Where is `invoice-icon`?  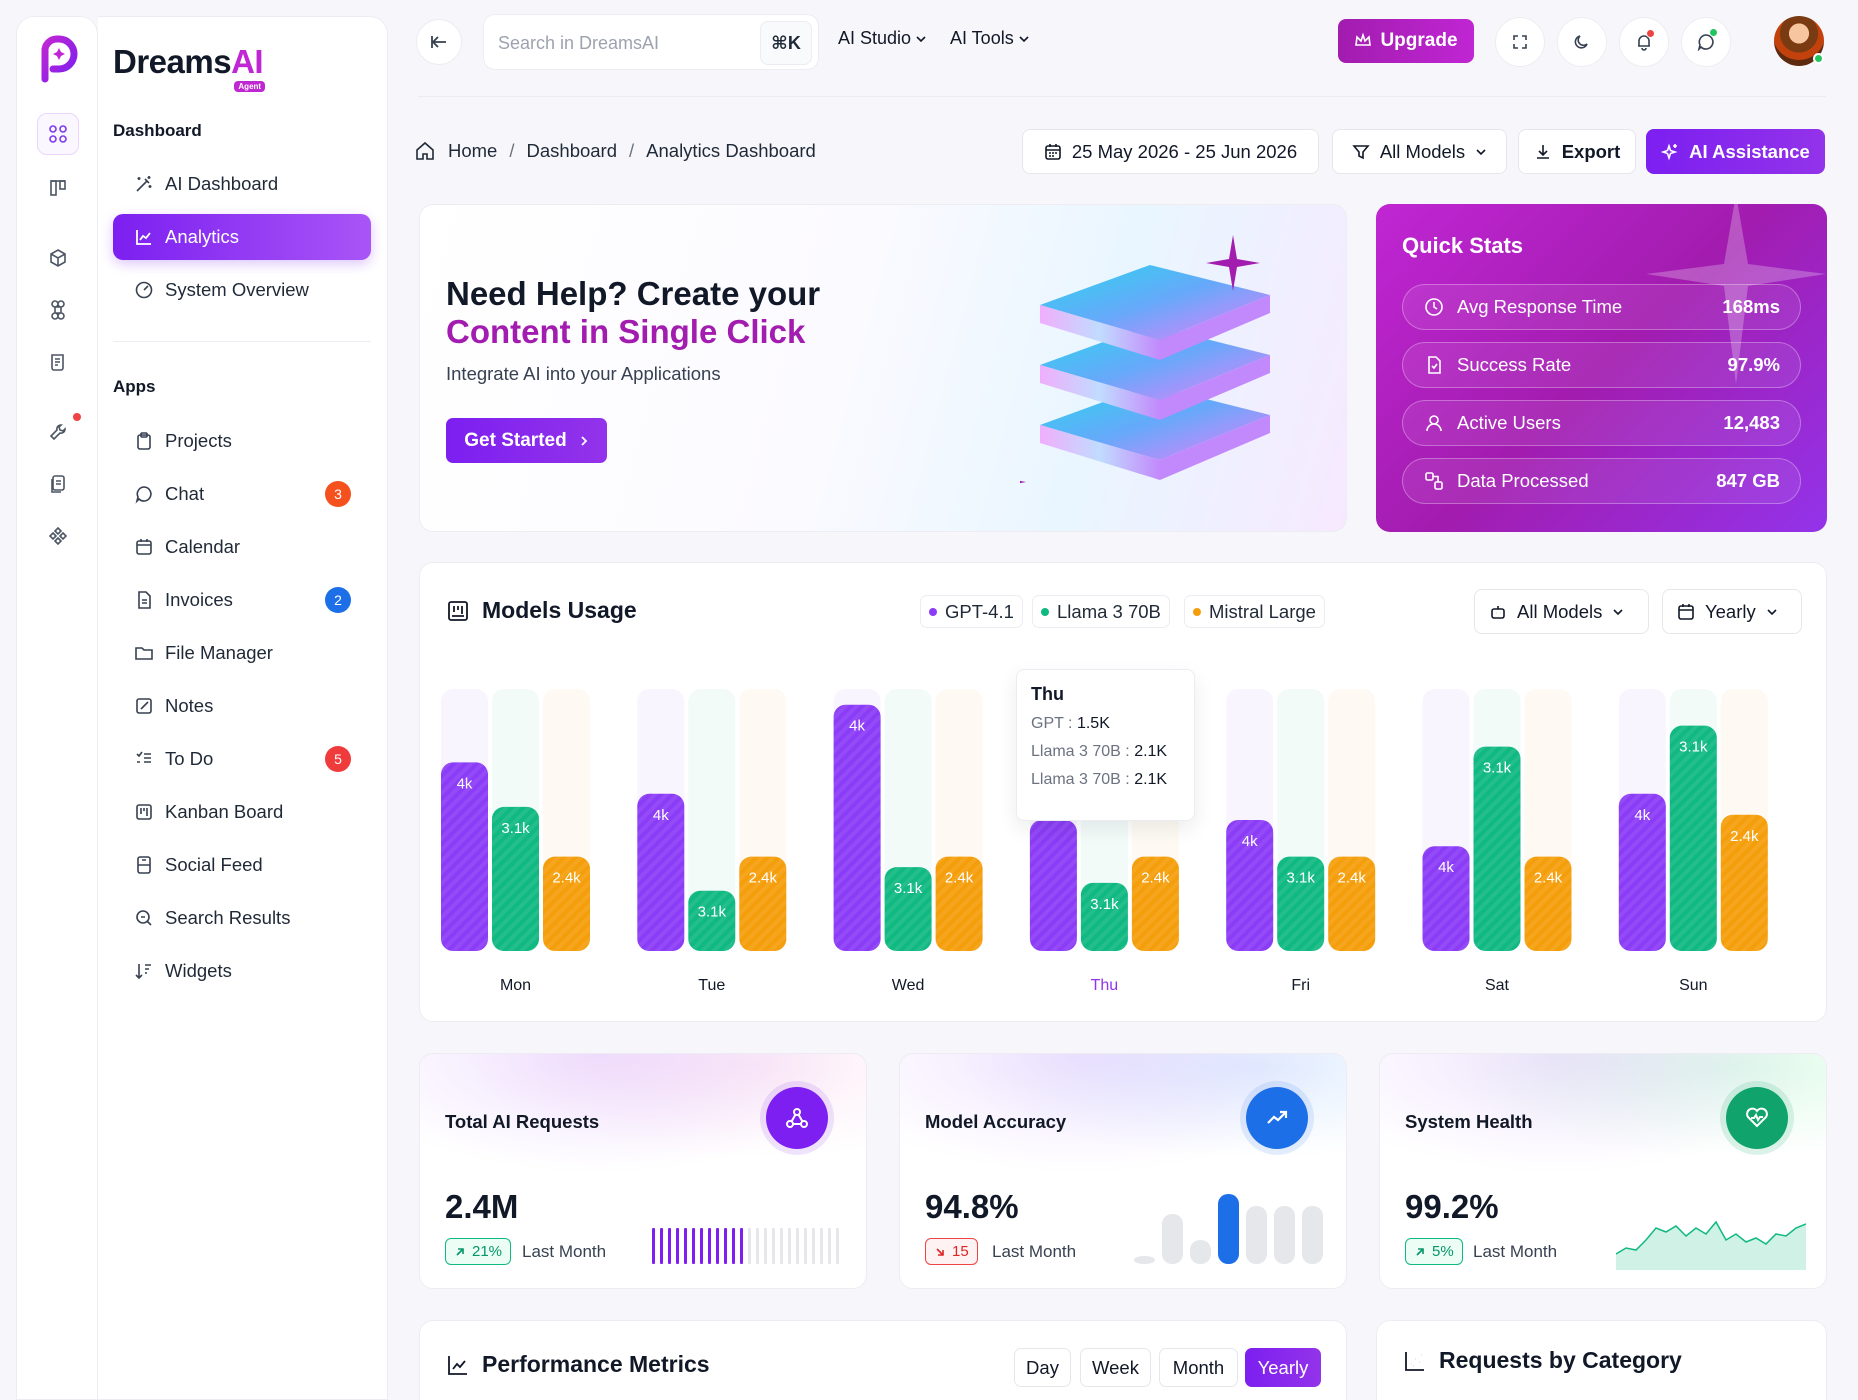
invoice-icon is located at coordinates (144, 600).